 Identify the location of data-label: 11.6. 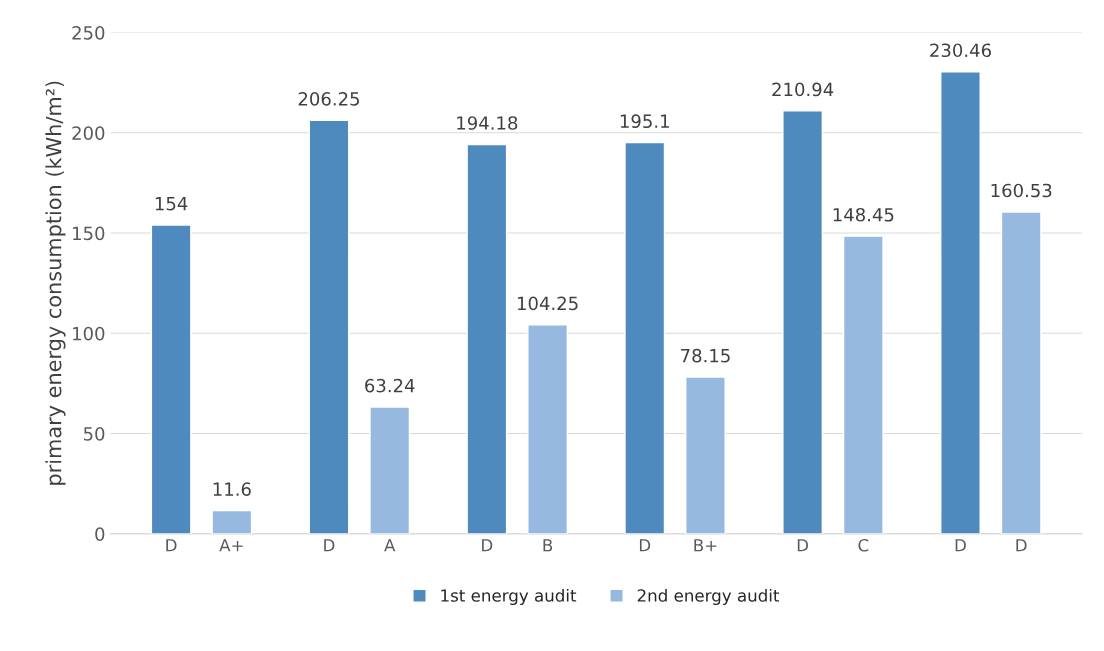
(232, 489).